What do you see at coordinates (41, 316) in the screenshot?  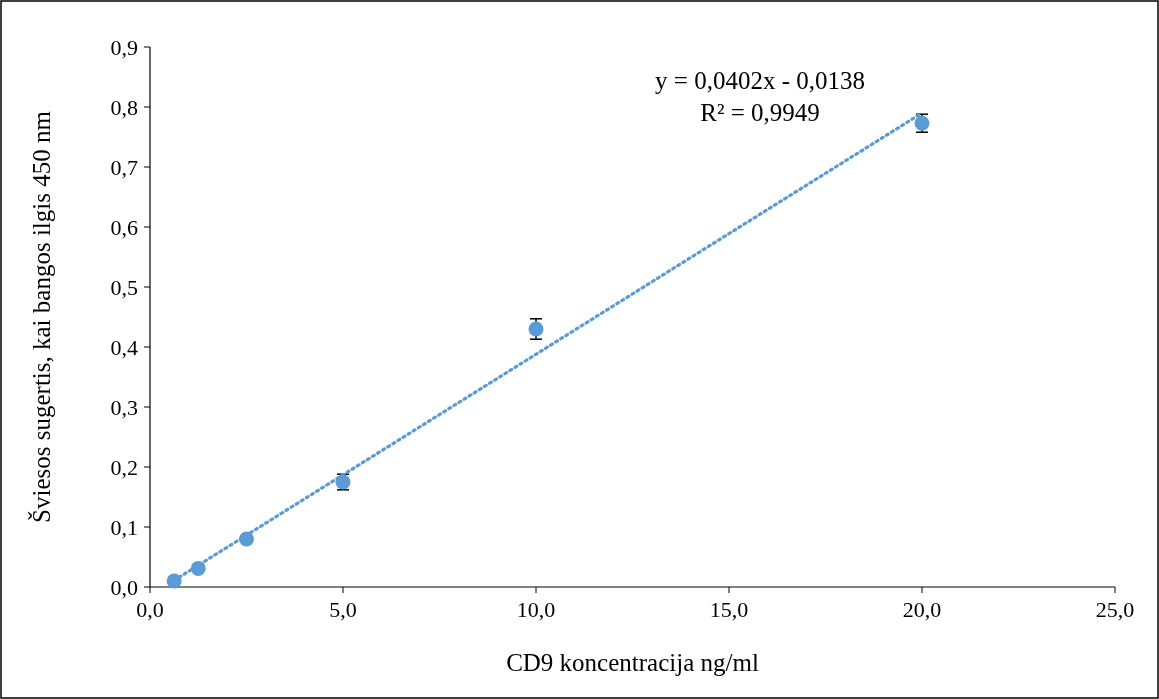 I see `y-axis-title: Šviesos sugertis, kai bangos ilgis 450 nm` at bounding box center [41, 316].